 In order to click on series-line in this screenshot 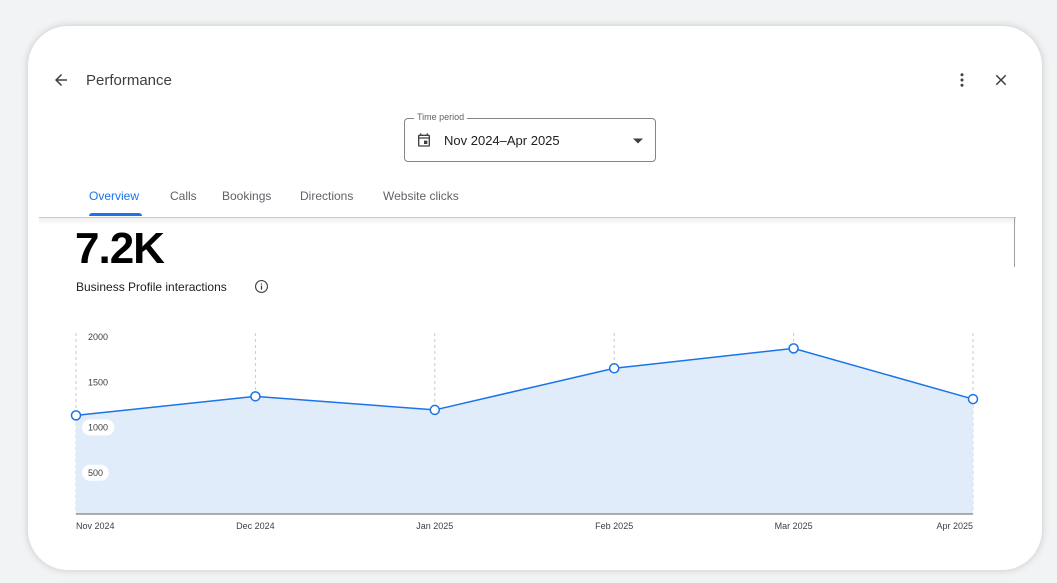, I will do `click(524, 382)`.